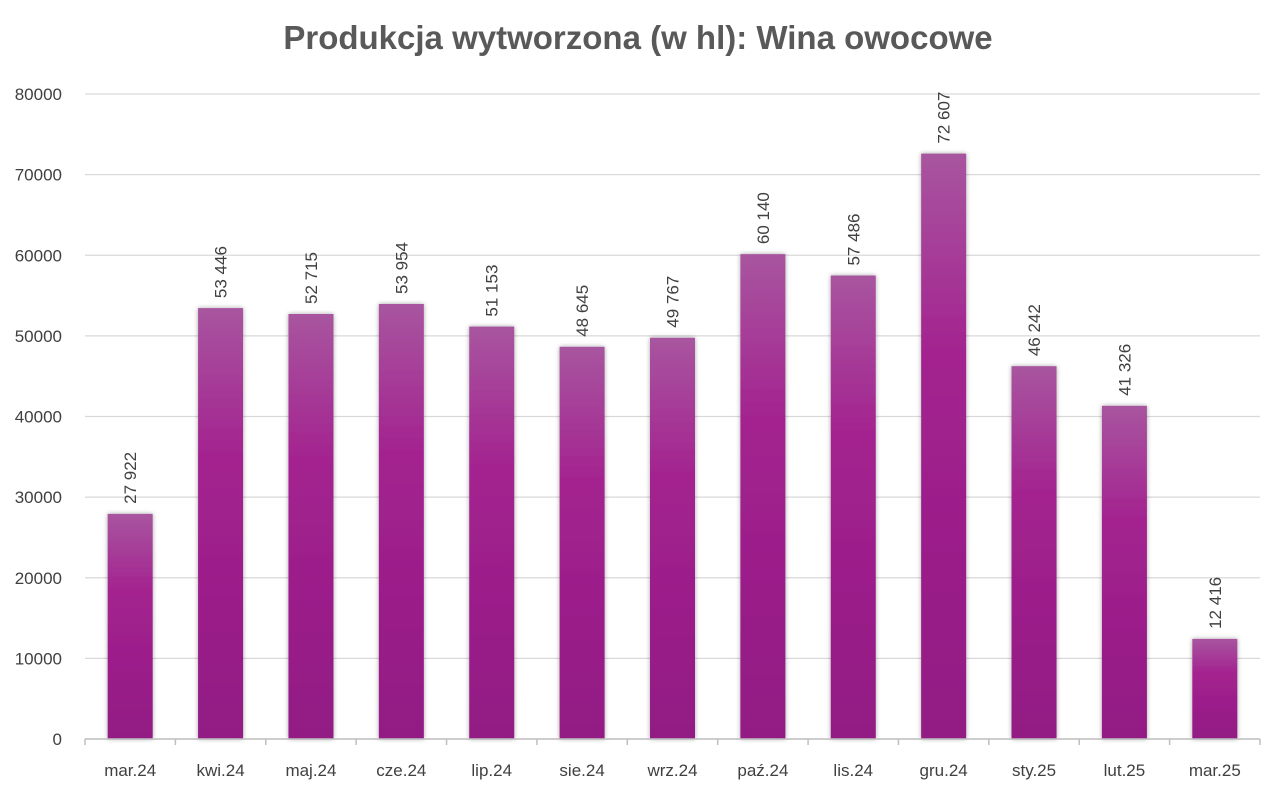  Describe the element at coordinates (1215, 688) in the screenshot. I see `bar-mar.25` at that location.